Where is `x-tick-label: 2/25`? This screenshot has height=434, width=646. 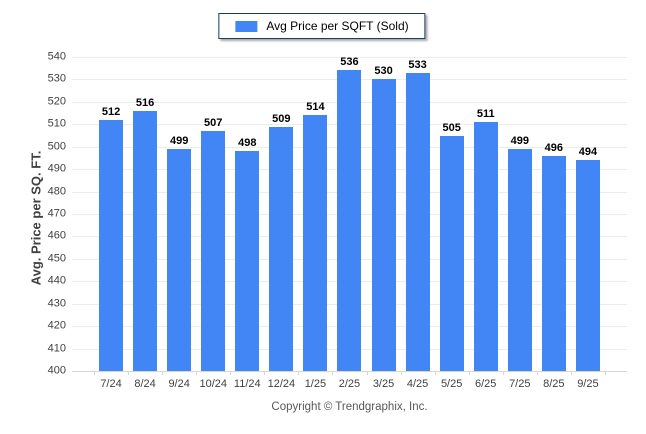 x-tick-label: 2/25 is located at coordinates (349, 384).